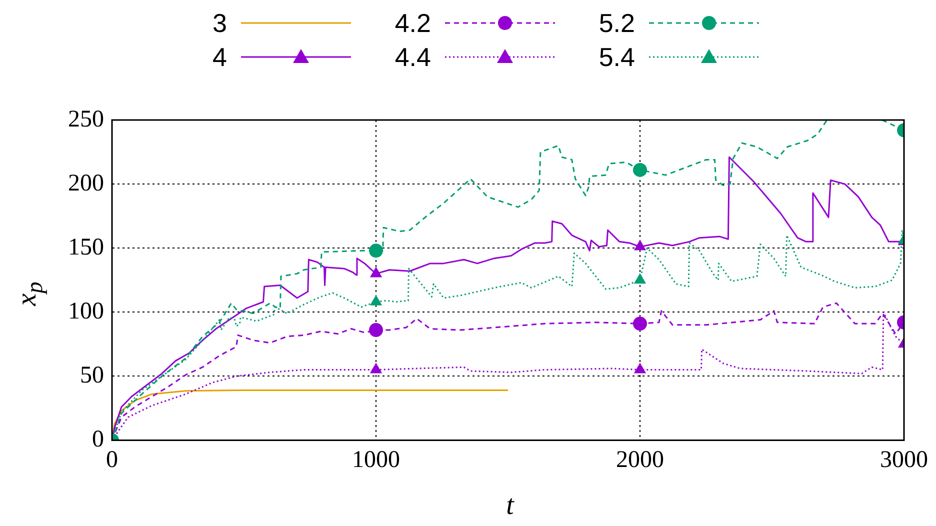 The image size is (936, 526). Describe the element at coordinates (412, 57) in the screenshot. I see `legend-label: 4.4` at that location.